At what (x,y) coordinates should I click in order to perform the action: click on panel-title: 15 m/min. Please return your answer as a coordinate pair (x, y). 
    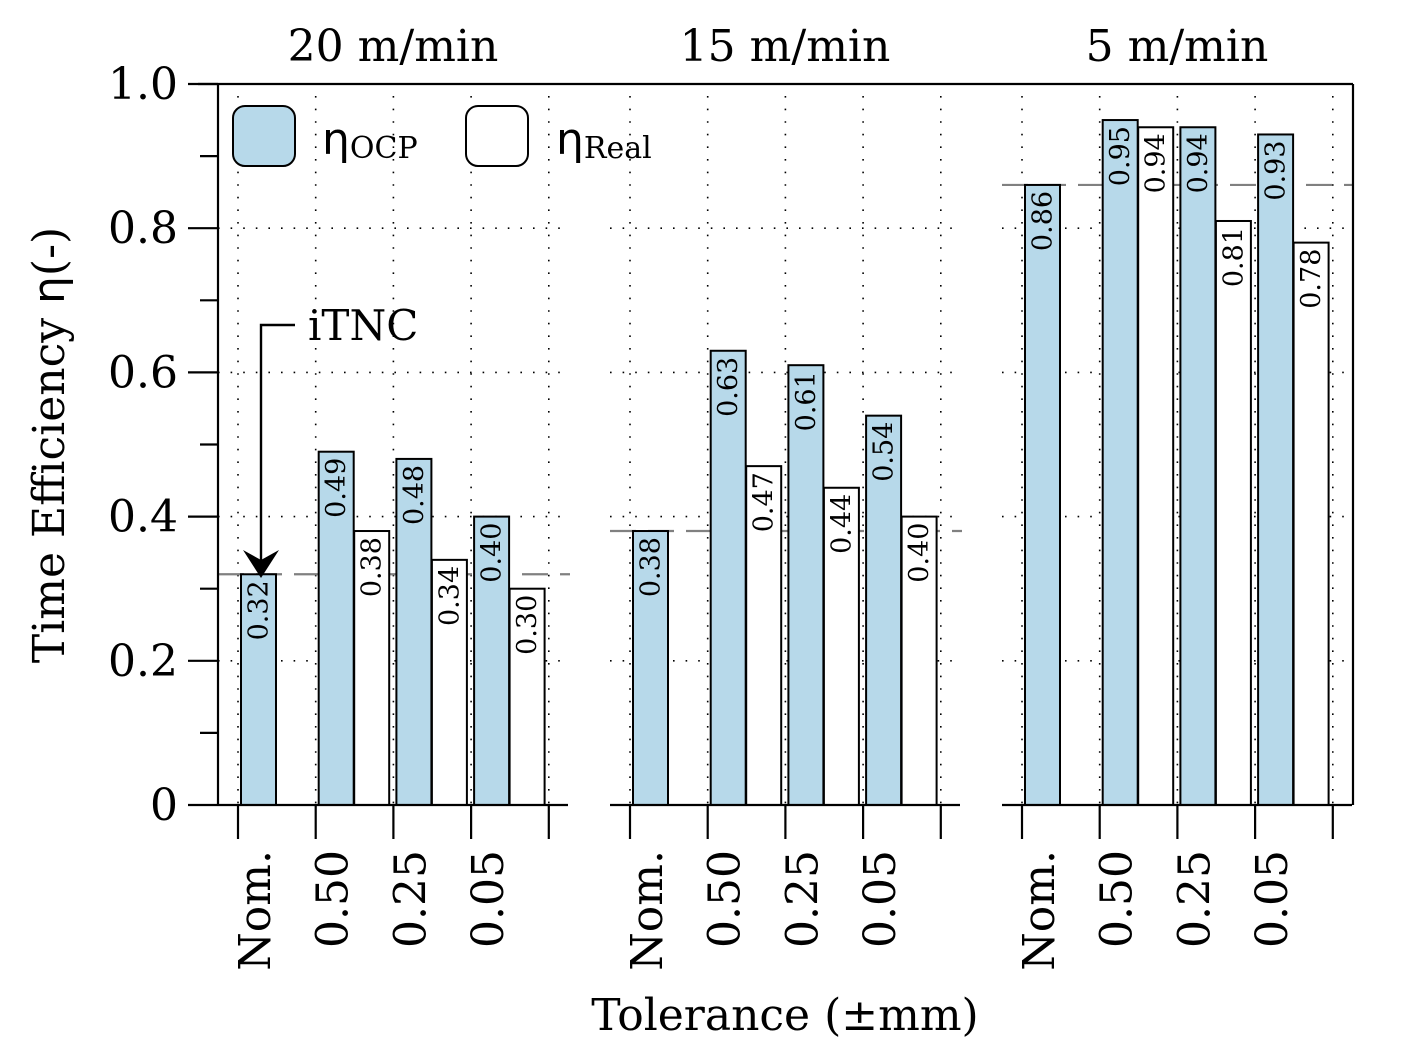
    Looking at the image, I should click on (785, 46).